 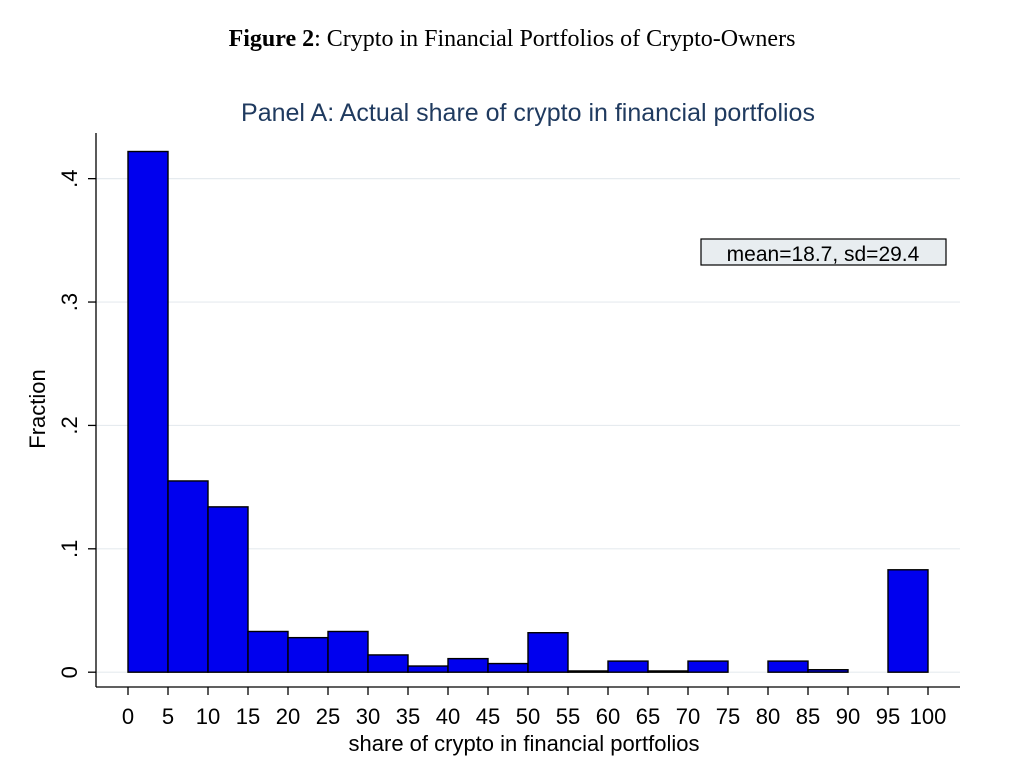 I want to click on stats-annotation-box, so click(x=823, y=252).